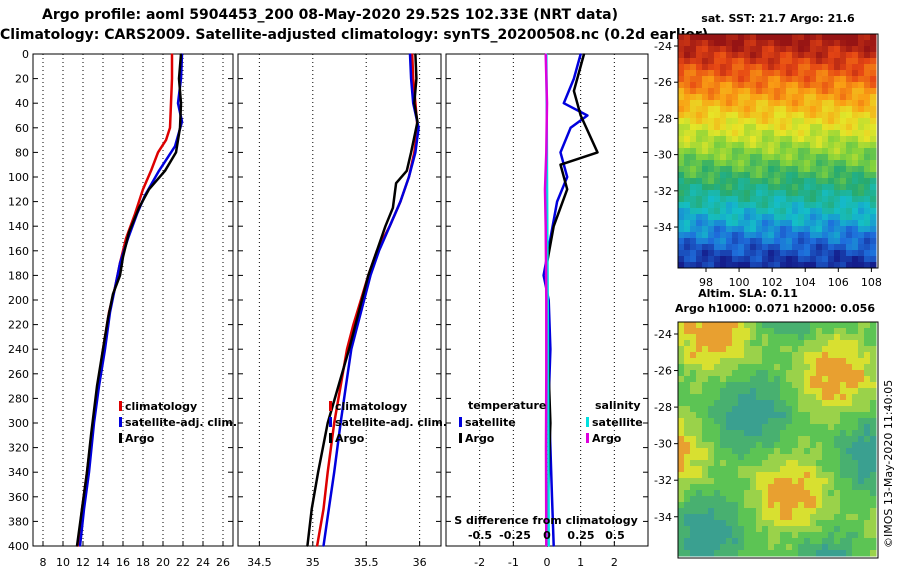 The height and width of the screenshot is (580, 900). Describe the element at coordinates (775, 308) in the screenshot. I see `sla-map-title-line2: Argo h1000: 0.071 h2000: 0.056` at that location.